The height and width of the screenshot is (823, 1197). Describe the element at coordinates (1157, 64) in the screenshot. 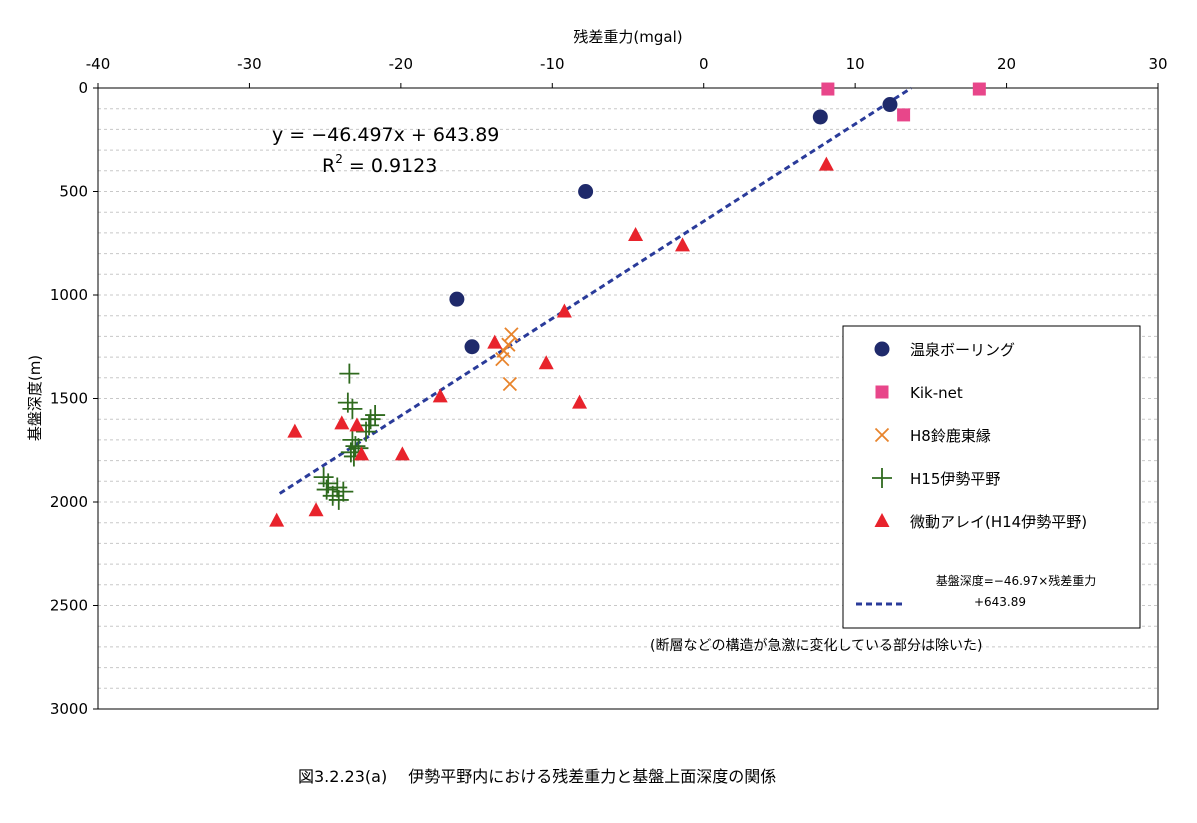

I see `x-tick-label: 30` at that location.